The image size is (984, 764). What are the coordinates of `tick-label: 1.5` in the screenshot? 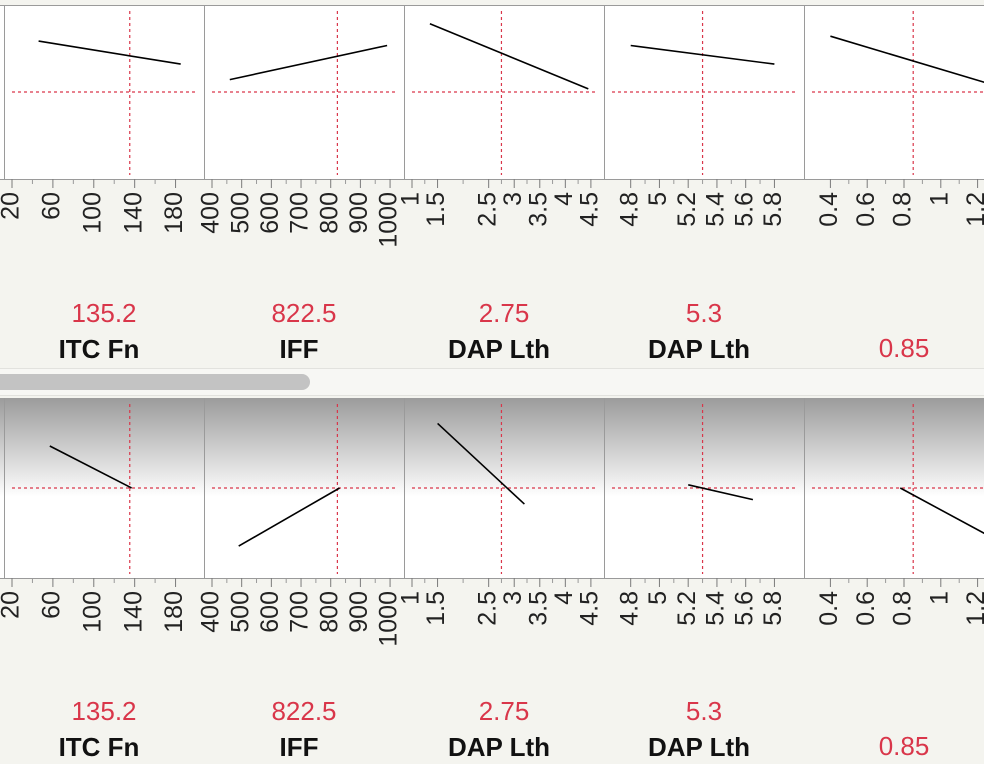 It's located at (436, 209).